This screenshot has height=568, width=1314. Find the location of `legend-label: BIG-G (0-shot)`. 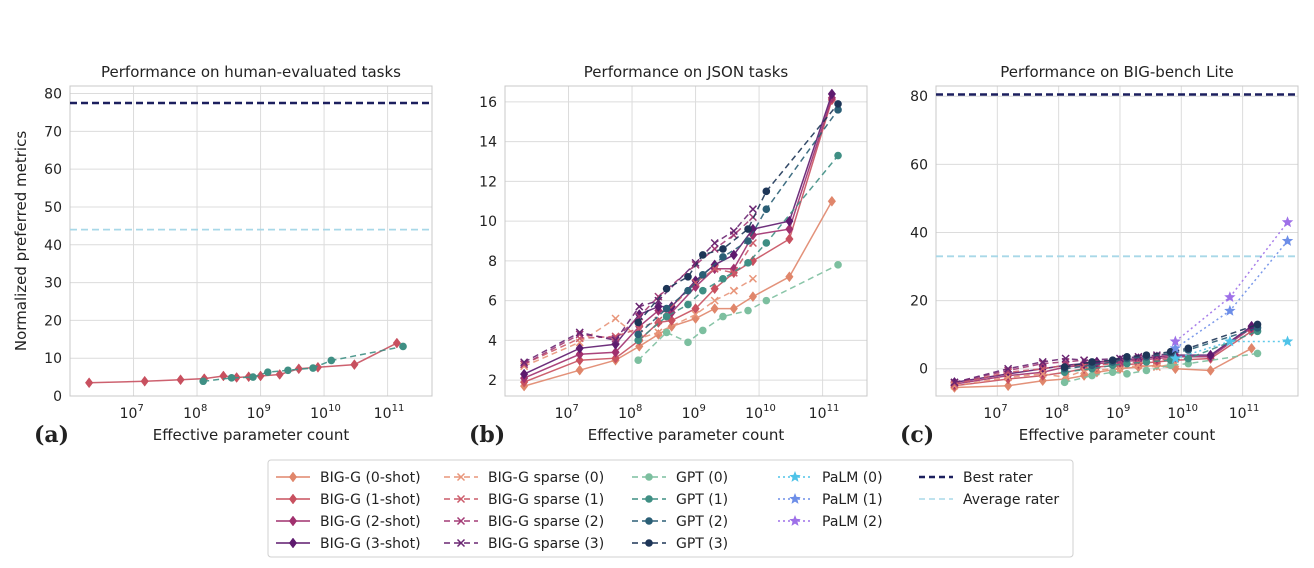

legend-label: BIG-G (0-shot) is located at coordinates (370, 478).